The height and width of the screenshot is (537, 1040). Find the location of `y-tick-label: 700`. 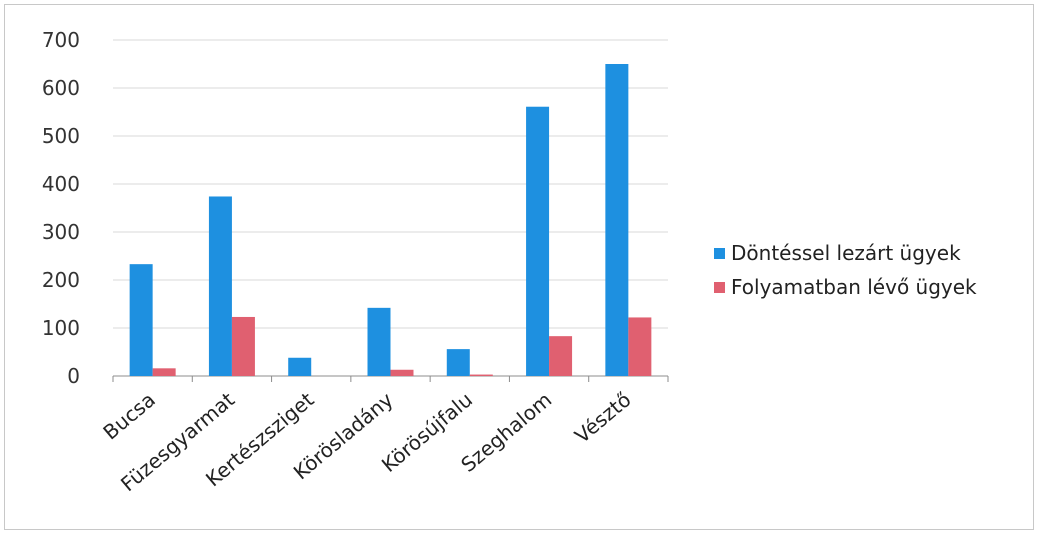

y-tick-label: 700 is located at coordinates (61, 40).